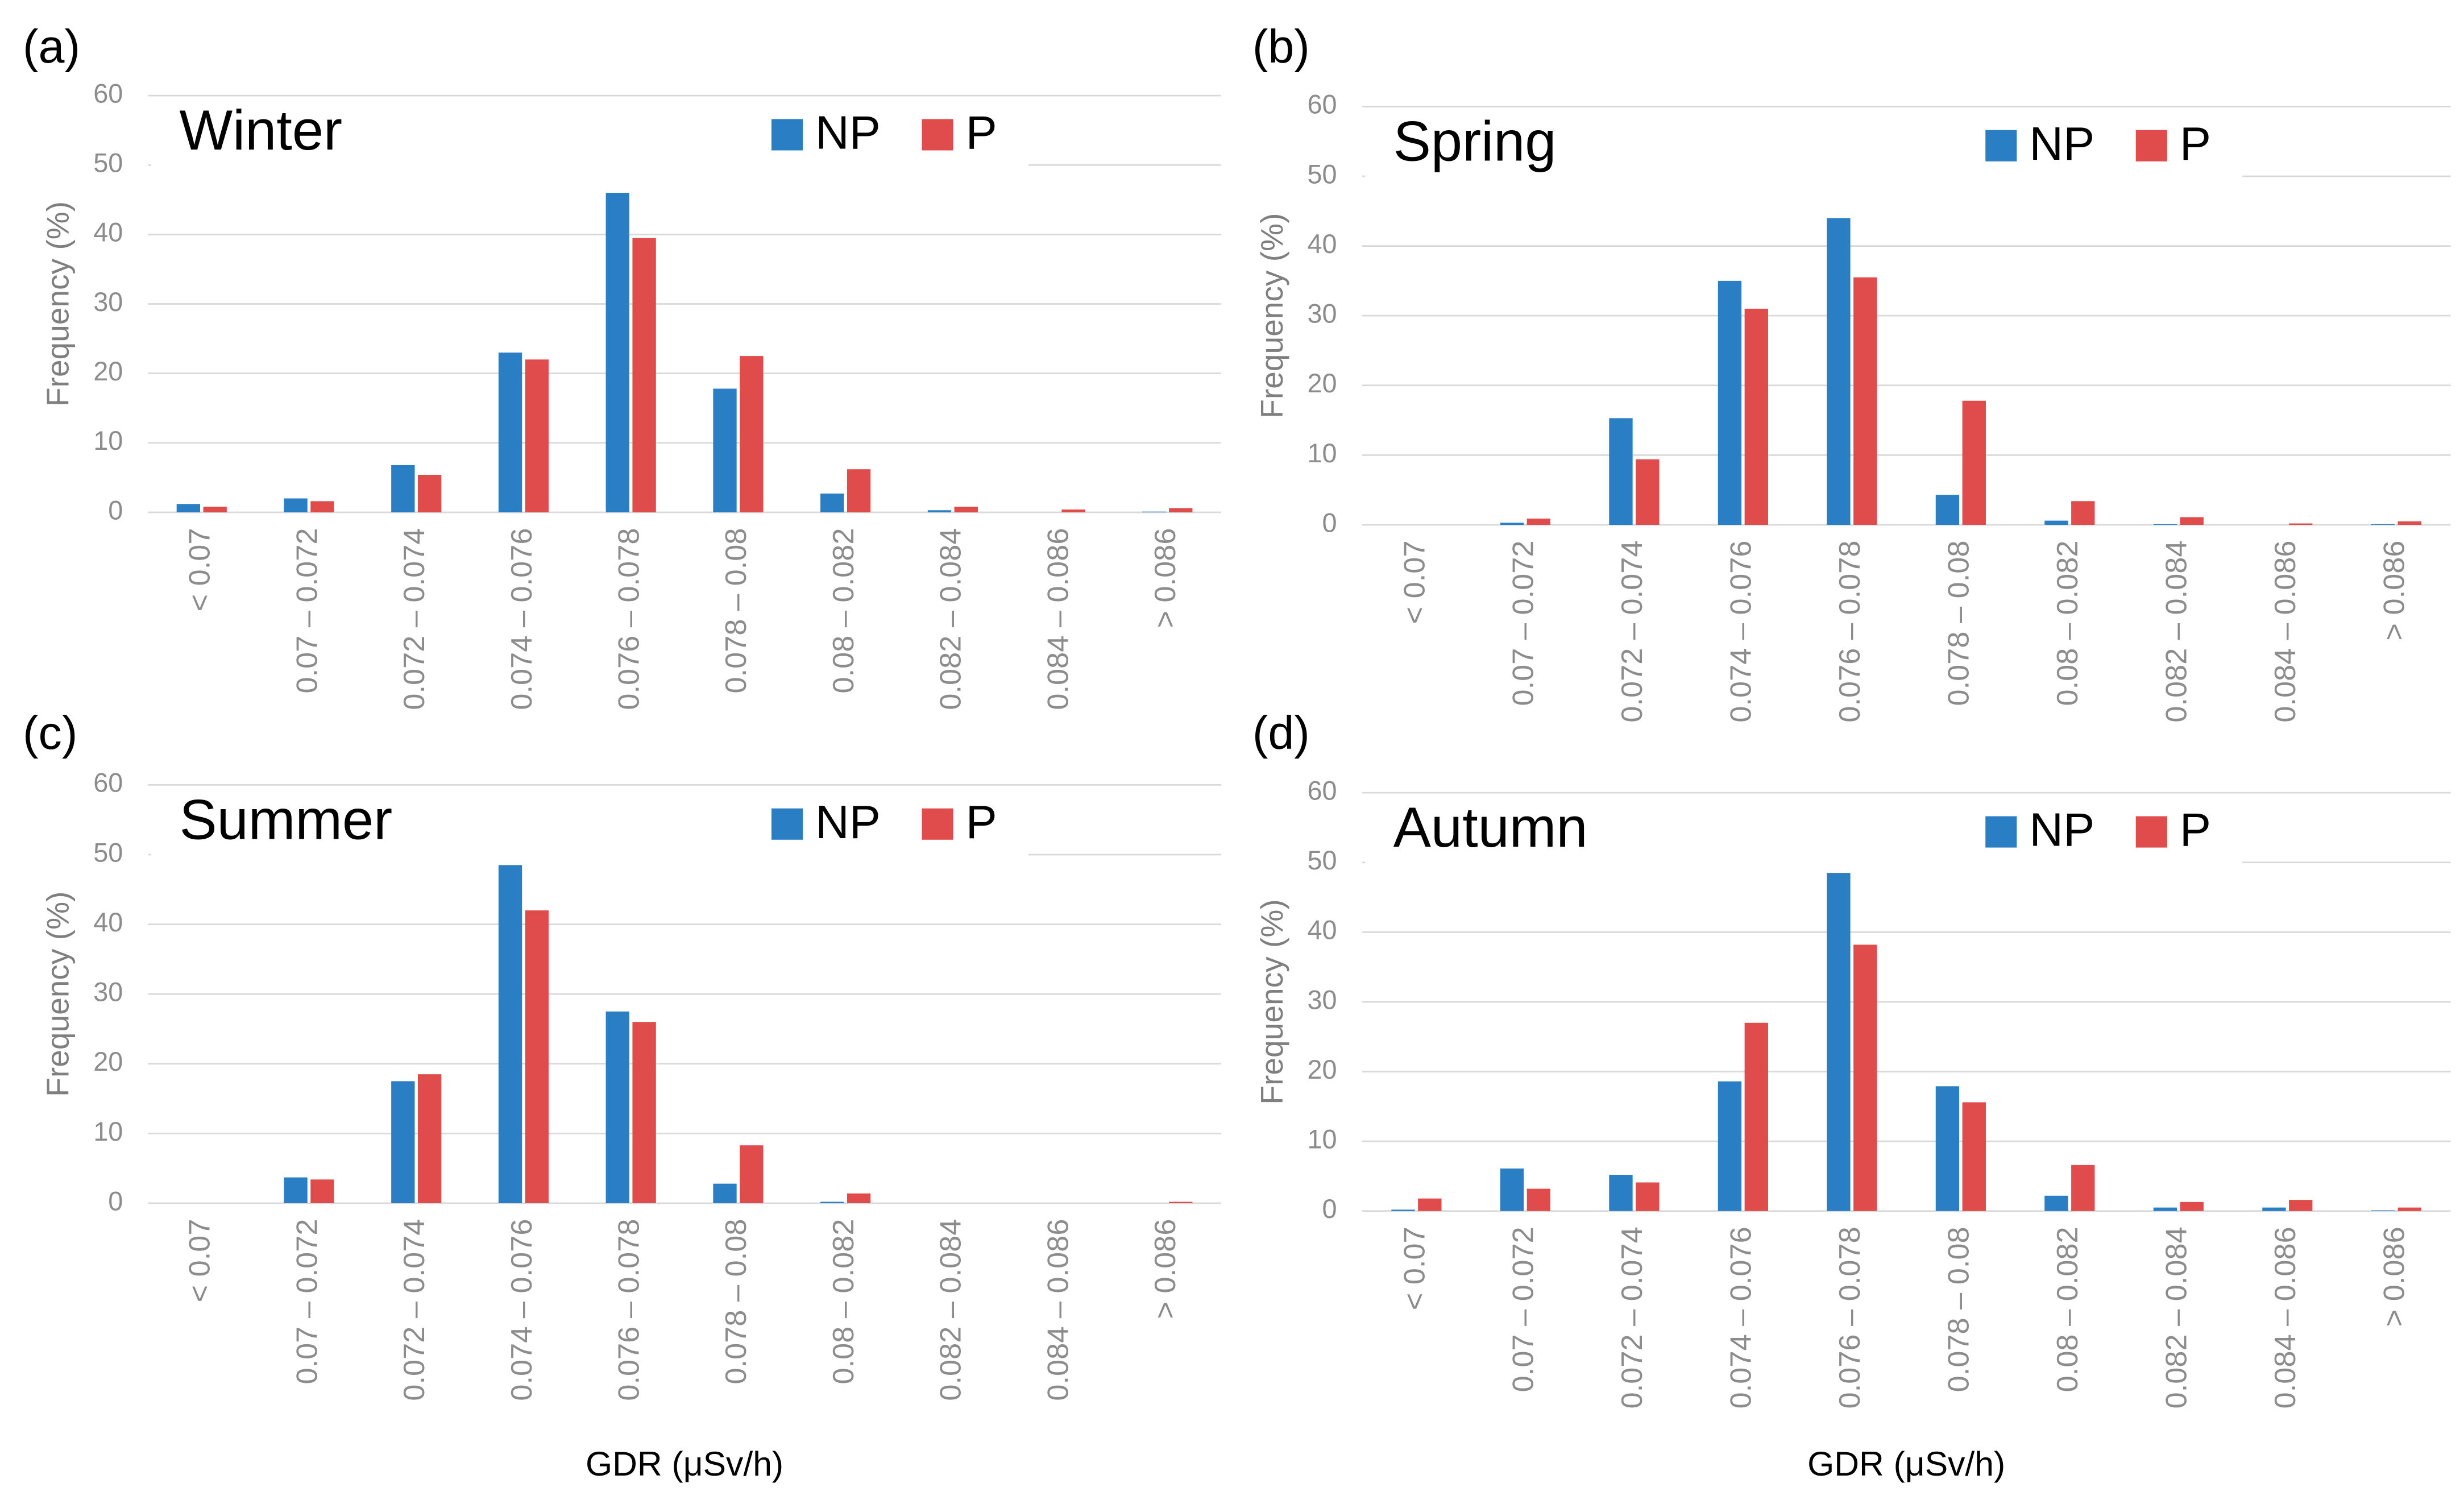  What do you see at coordinates (1281, 46) in the screenshot?
I see `panel-label: (b)` at bounding box center [1281, 46].